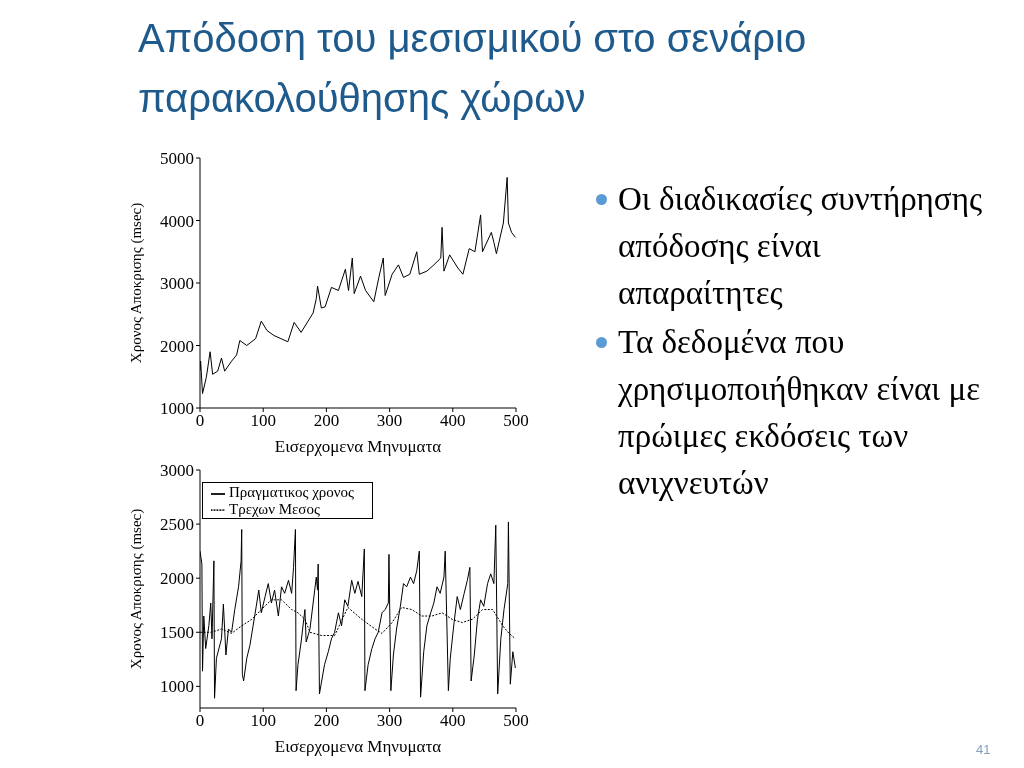 The width and height of the screenshot is (1024, 768). I want to click on y-tick-label: 2500, so click(177, 525).